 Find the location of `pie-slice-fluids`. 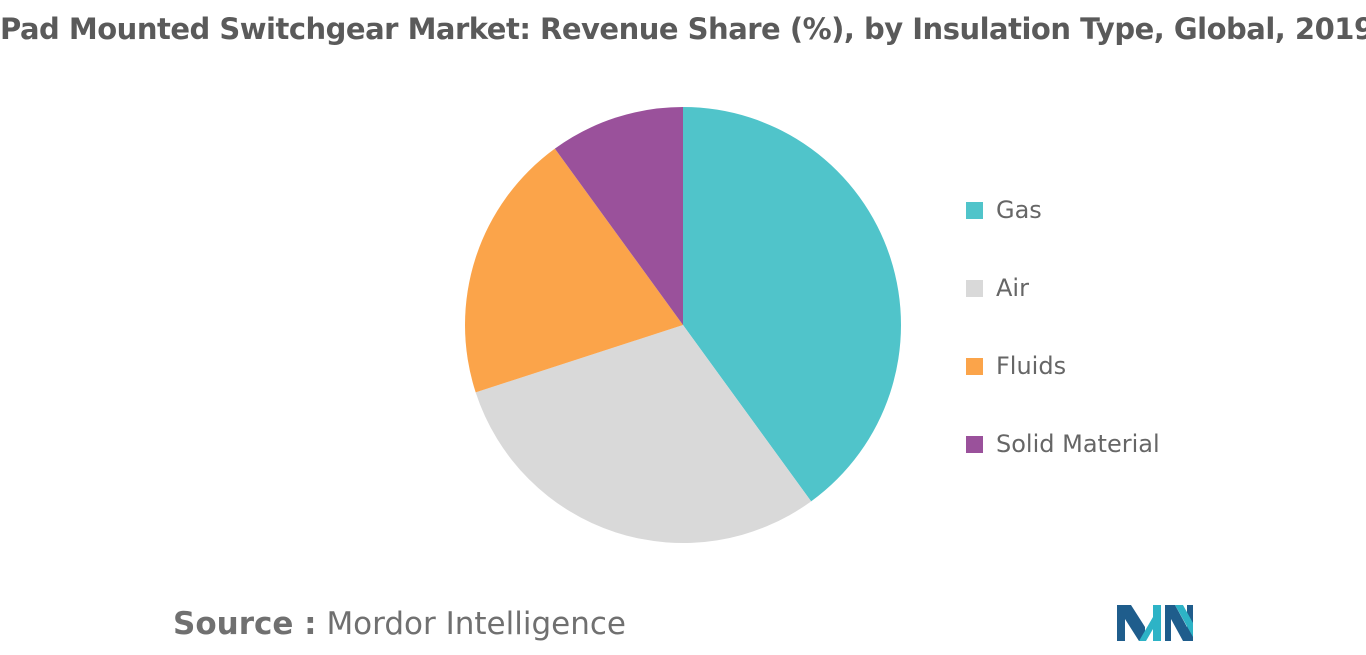

pie-slice-fluids is located at coordinates (573, 270).